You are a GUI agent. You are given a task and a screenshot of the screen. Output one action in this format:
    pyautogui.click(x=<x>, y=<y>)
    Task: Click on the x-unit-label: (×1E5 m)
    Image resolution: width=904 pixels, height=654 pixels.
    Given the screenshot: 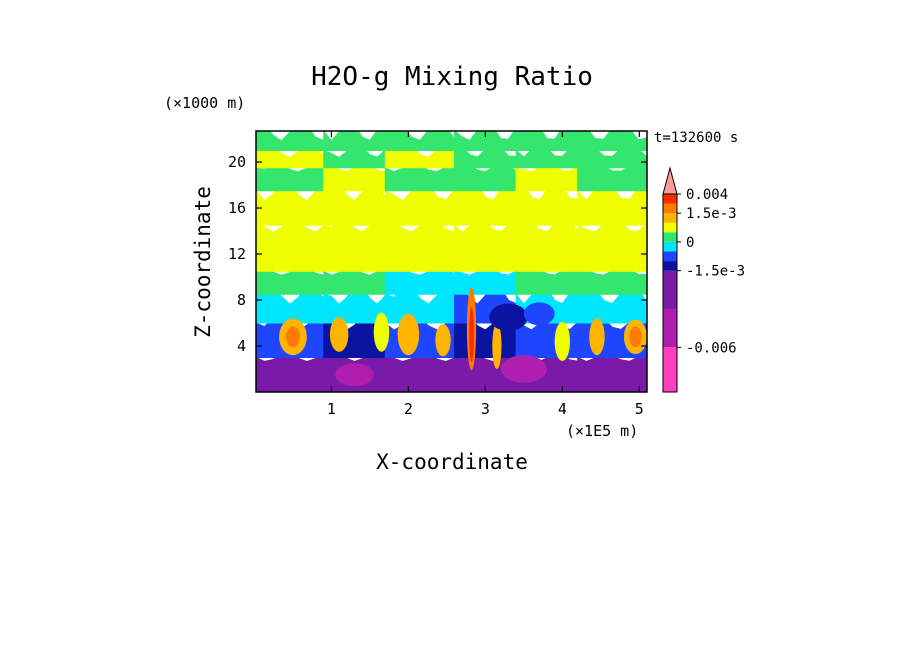 What is the action you would take?
    pyautogui.click(x=602, y=431)
    